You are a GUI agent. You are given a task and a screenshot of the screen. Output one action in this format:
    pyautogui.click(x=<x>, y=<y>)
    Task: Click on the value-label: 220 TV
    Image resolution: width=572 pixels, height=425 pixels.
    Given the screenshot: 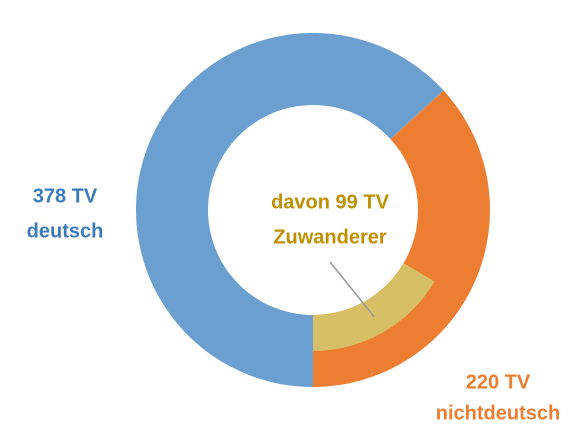 What is the action you would take?
    pyautogui.click(x=498, y=382)
    